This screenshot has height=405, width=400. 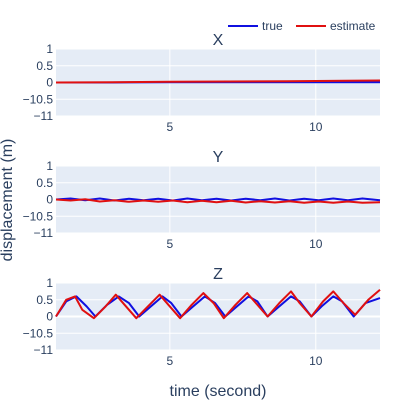 What do you see at coordinates (353, 26) in the screenshot?
I see `legend-label-estimate: estimate` at bounding box center [353, 26].